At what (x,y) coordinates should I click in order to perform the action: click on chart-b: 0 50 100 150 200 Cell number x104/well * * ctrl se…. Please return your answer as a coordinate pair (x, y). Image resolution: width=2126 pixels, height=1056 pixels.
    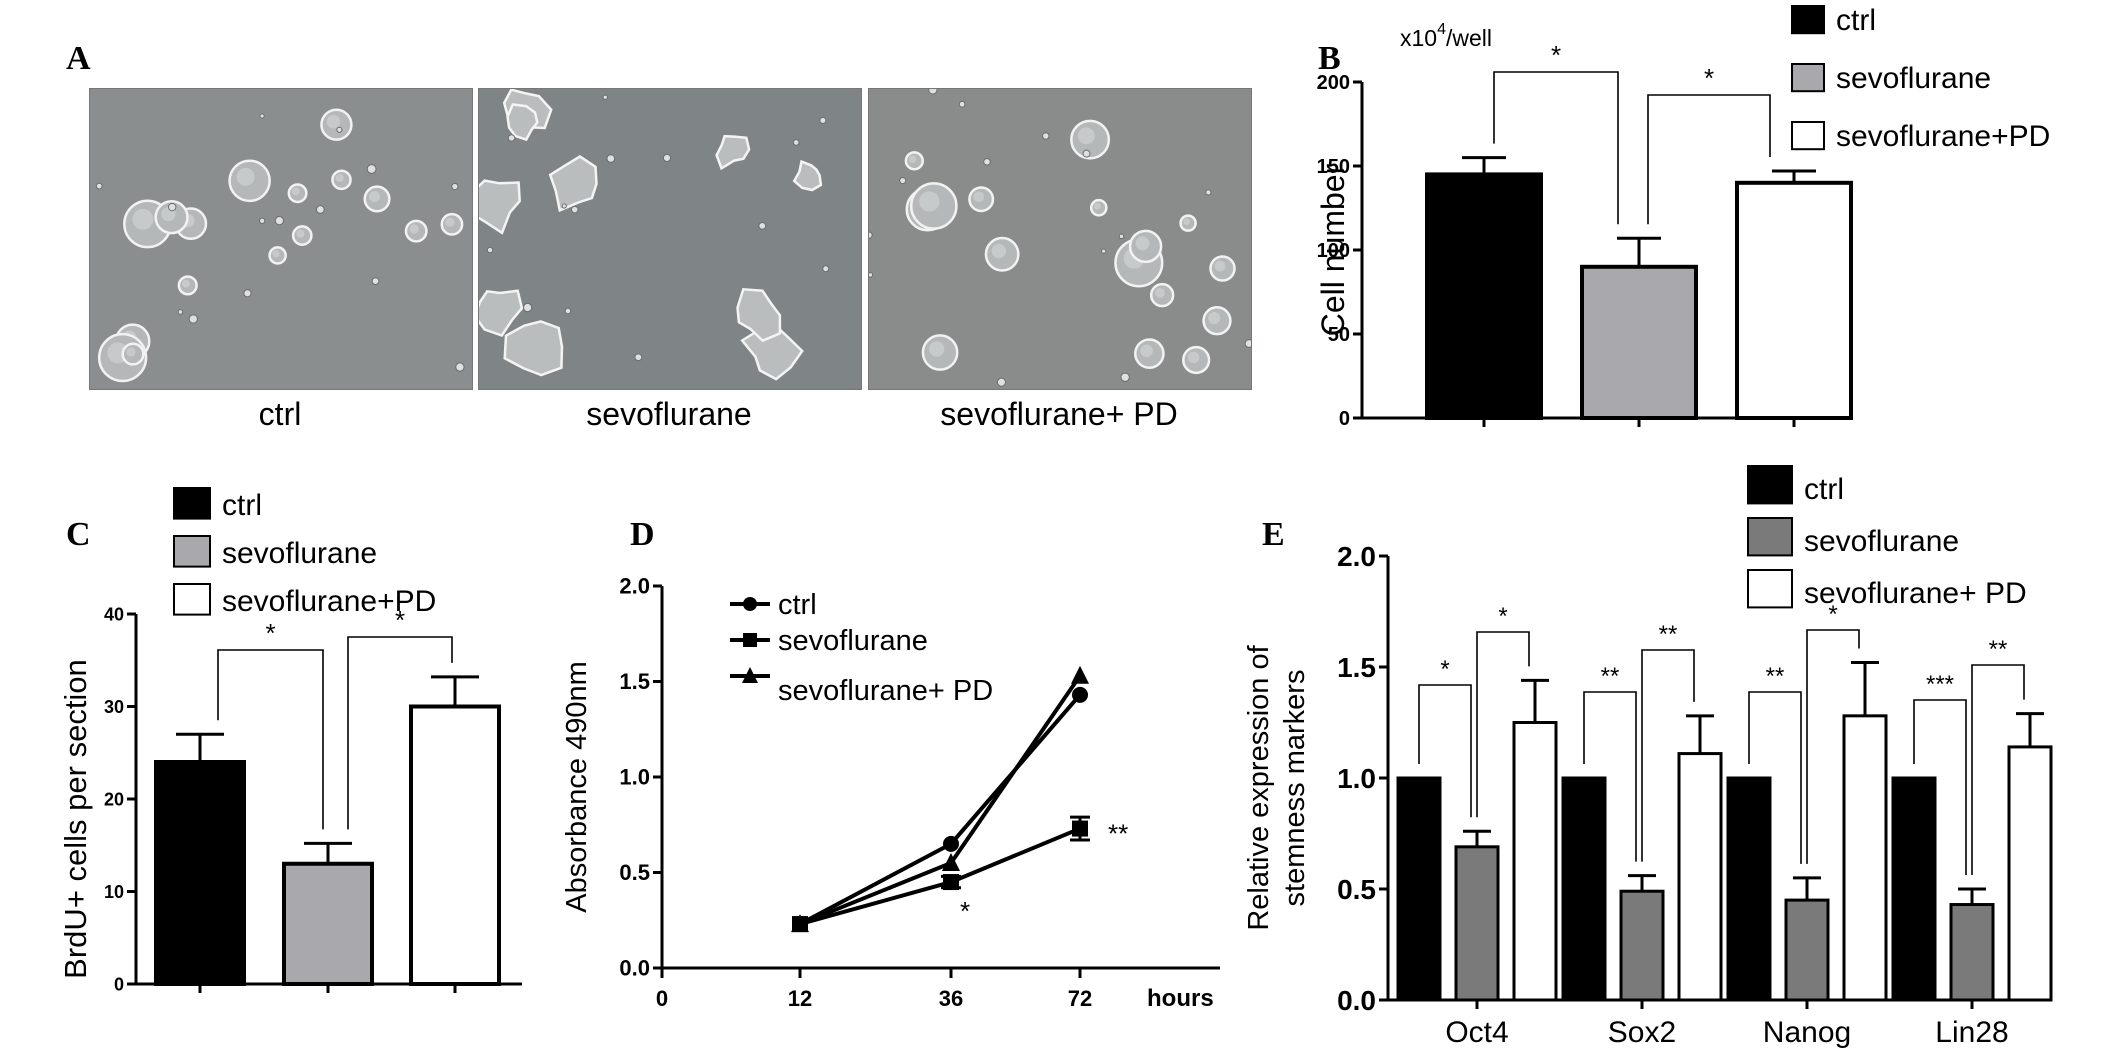
    Looking at the image, I should click on (1682, 217).